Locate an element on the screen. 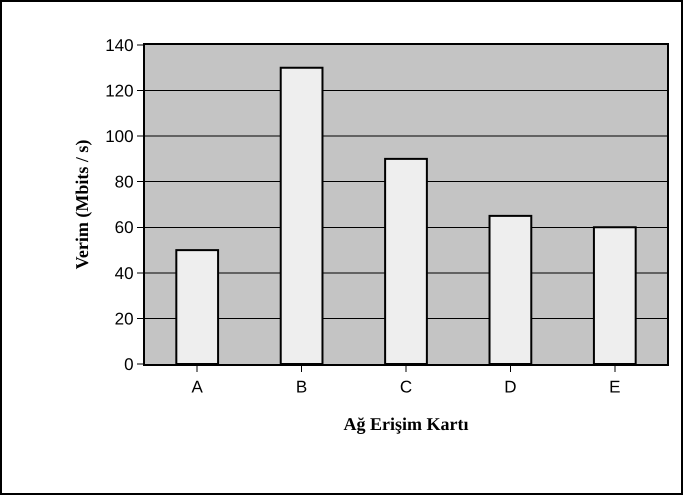  y-axis-title: Verim (Mbits / s) is located at coordinates (82, 205).